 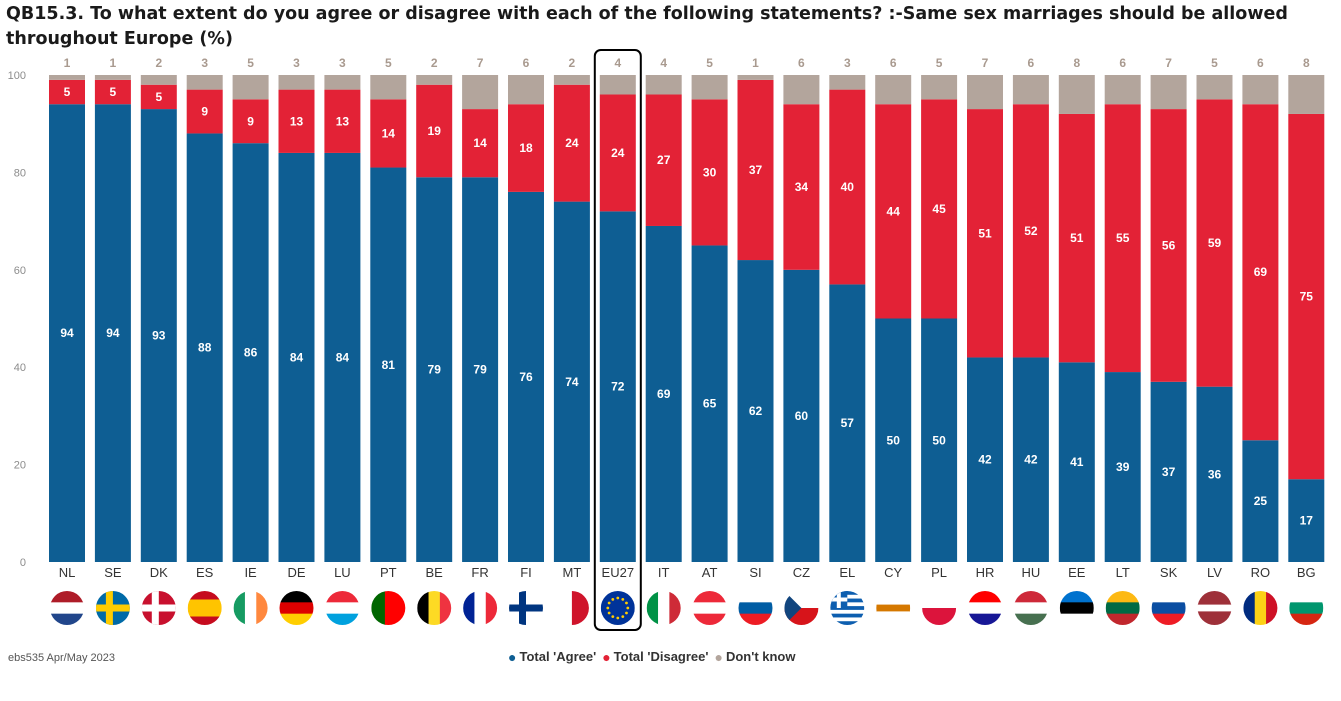 I want to click on data-label-disagree: 45, so click(x=939, y=209).